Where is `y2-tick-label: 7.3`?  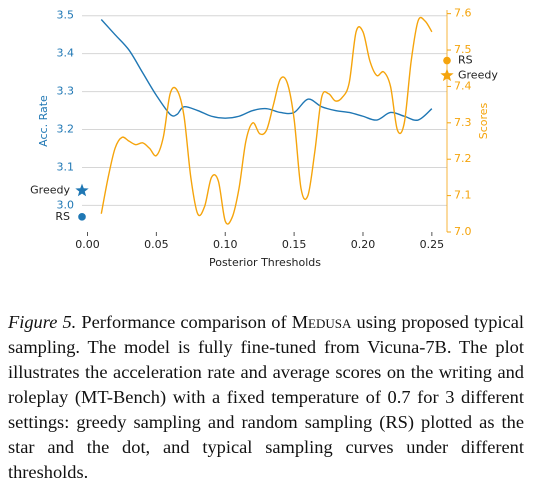
y2-tick-label: 7.3 is located at coordinates (463, 122).